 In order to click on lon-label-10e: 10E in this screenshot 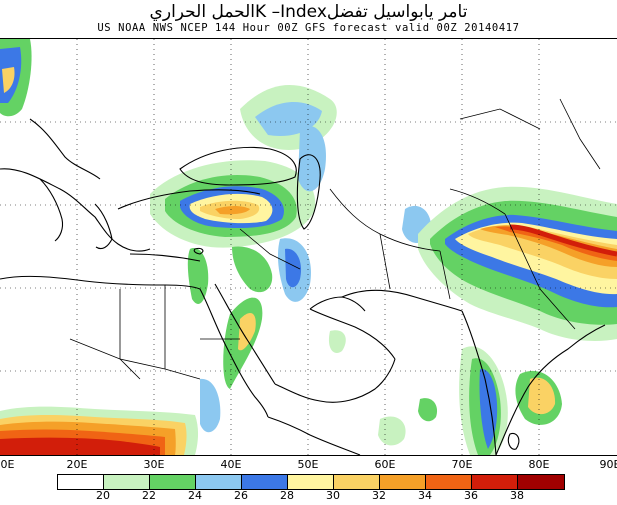, I will do `click(7, 464)`.